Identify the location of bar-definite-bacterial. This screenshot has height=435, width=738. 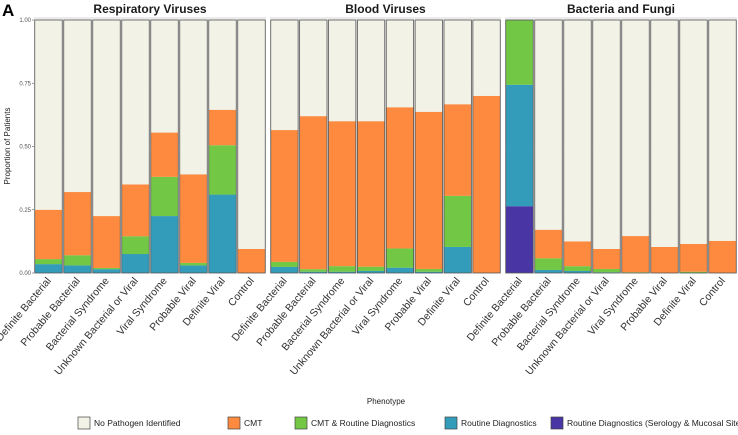
(519, 146).